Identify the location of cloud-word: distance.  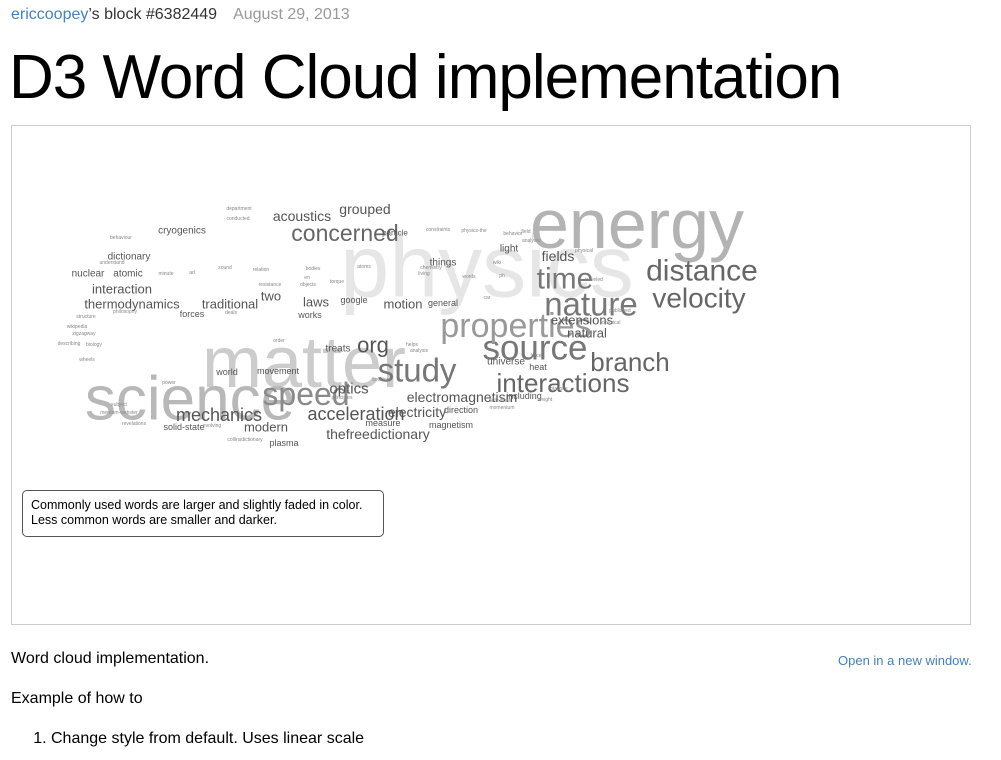
(702, 271).